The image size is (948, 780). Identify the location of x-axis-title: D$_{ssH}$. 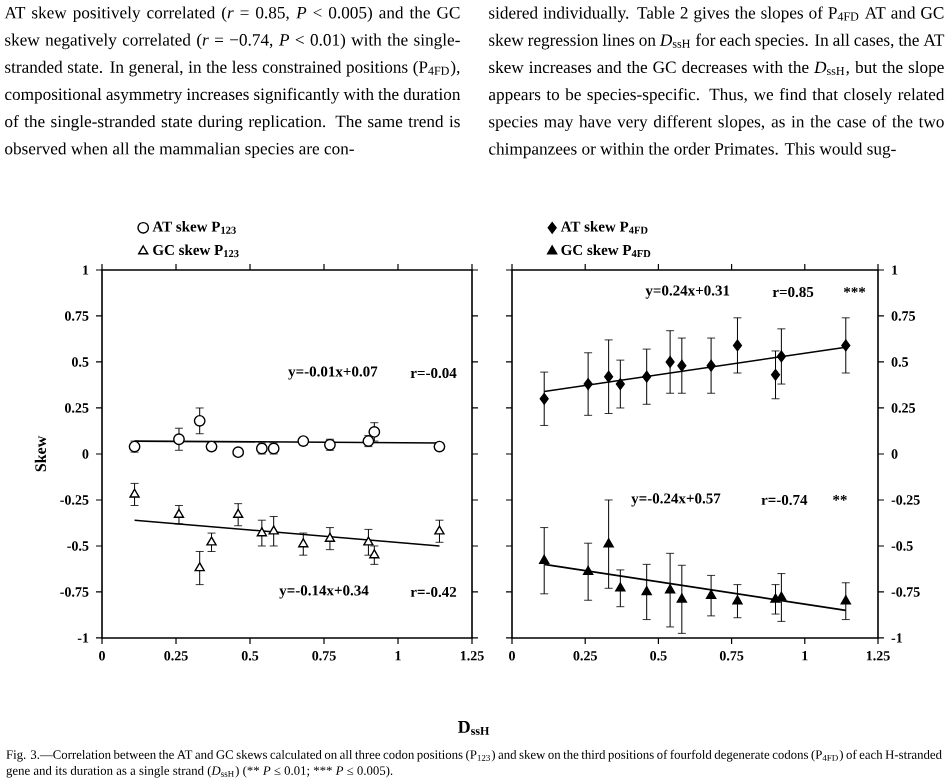
(473, 728).